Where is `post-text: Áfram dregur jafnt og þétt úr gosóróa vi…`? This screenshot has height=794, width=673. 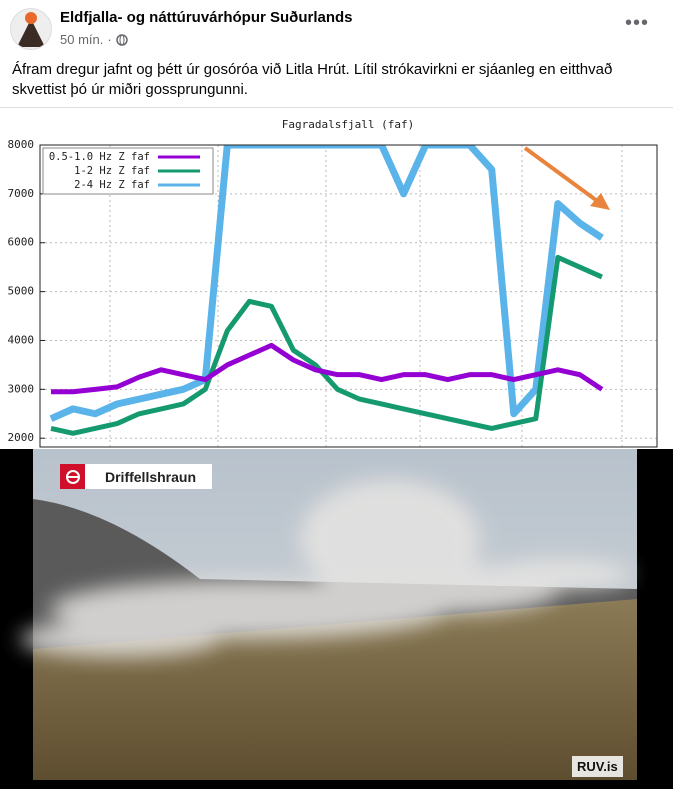
post-text: Áfram dregur jafnt og þétt úr gosóróa vi… is located at coordinates (312, 79).